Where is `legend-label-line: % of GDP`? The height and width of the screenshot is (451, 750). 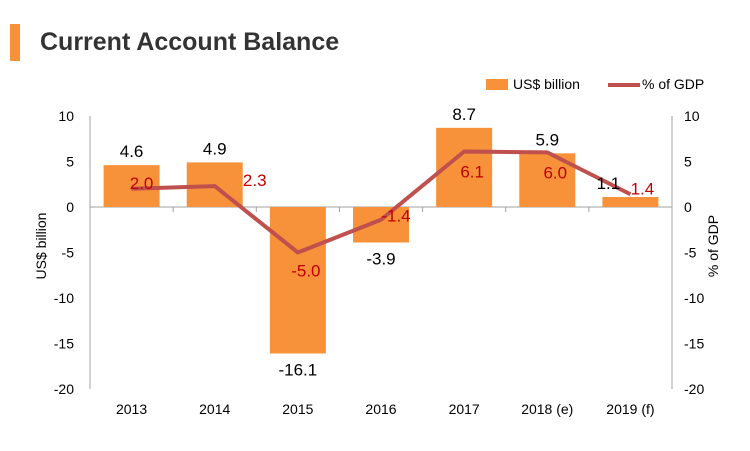 legend-label-line: % of GDP is located at coordinates (673, 84).